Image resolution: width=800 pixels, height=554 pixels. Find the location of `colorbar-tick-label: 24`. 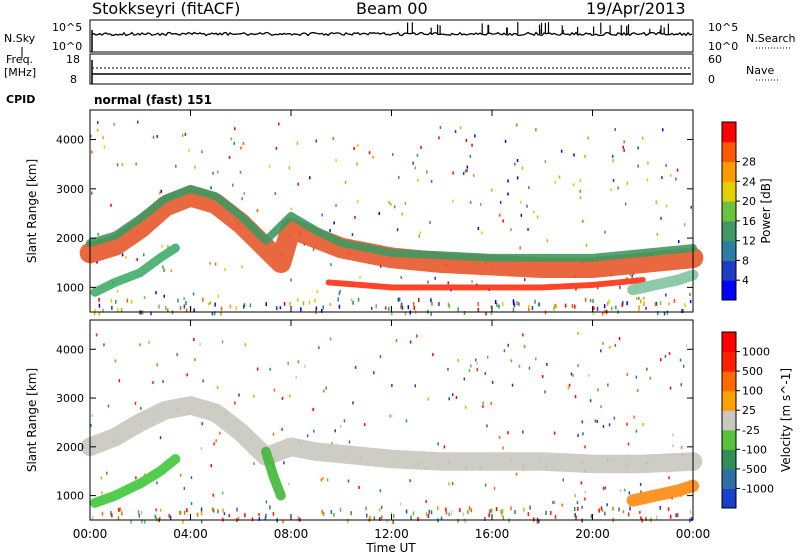

colorbar-tick-label: 24 is located at coordinates (749, 181).